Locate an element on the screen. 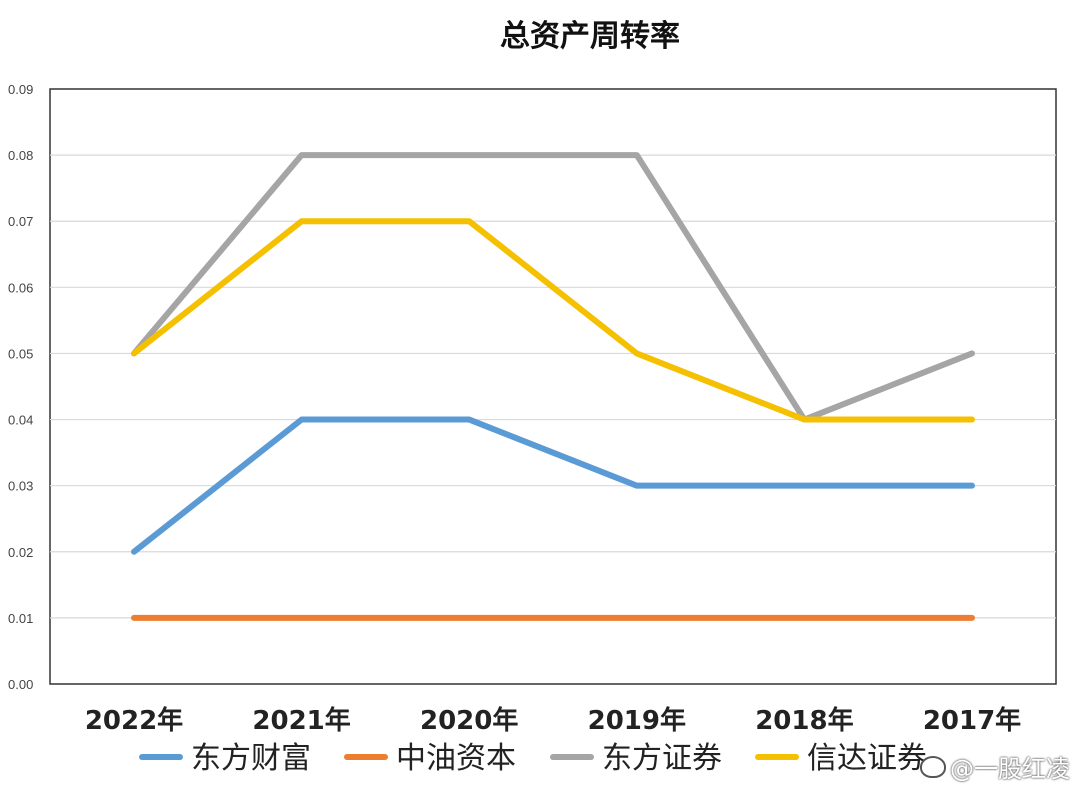 The height and width of the screenshot is (792, 1080). x-tick-label: 2019年 is located at coordinates (637, 720).